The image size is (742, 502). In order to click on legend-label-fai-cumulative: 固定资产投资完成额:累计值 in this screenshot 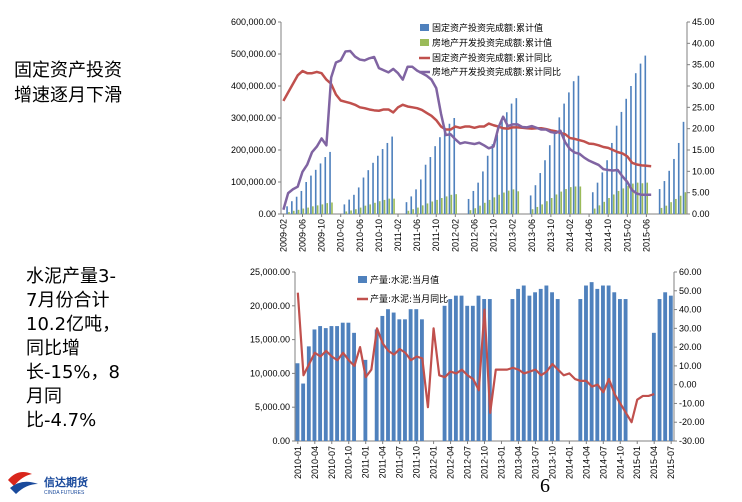, I will do `click(487, 28)`.